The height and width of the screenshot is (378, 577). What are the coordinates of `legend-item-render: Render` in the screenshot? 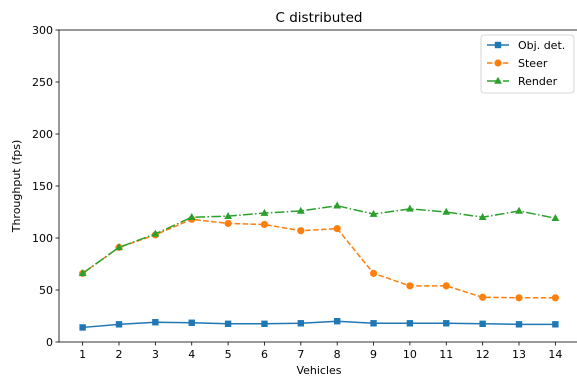 It's located at (522, 81).